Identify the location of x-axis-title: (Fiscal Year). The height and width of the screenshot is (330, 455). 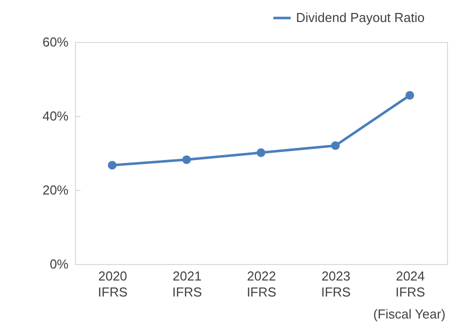
(409, 314).